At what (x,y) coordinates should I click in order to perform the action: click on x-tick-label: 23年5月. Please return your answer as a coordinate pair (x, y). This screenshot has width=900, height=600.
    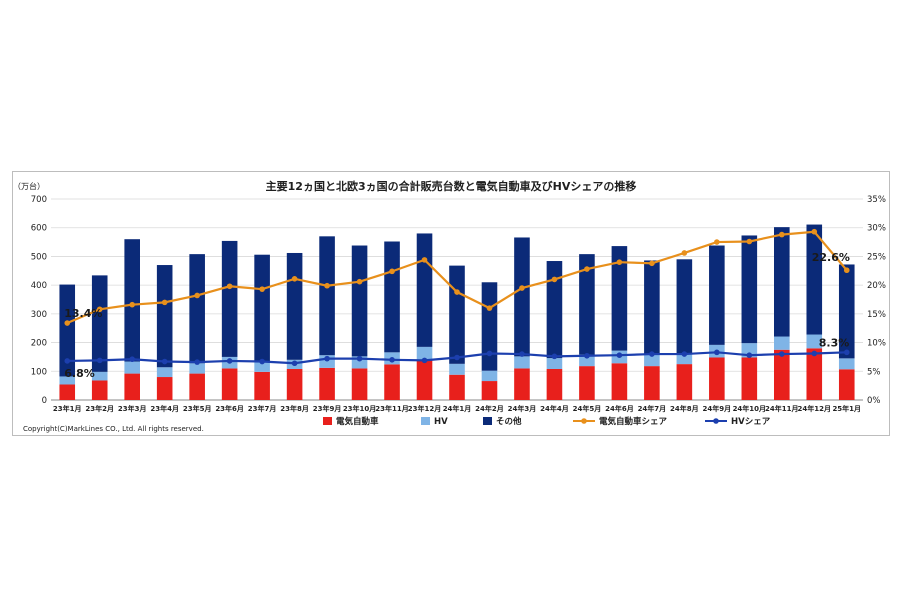
    Looking at the image, I should click on (197, 408).